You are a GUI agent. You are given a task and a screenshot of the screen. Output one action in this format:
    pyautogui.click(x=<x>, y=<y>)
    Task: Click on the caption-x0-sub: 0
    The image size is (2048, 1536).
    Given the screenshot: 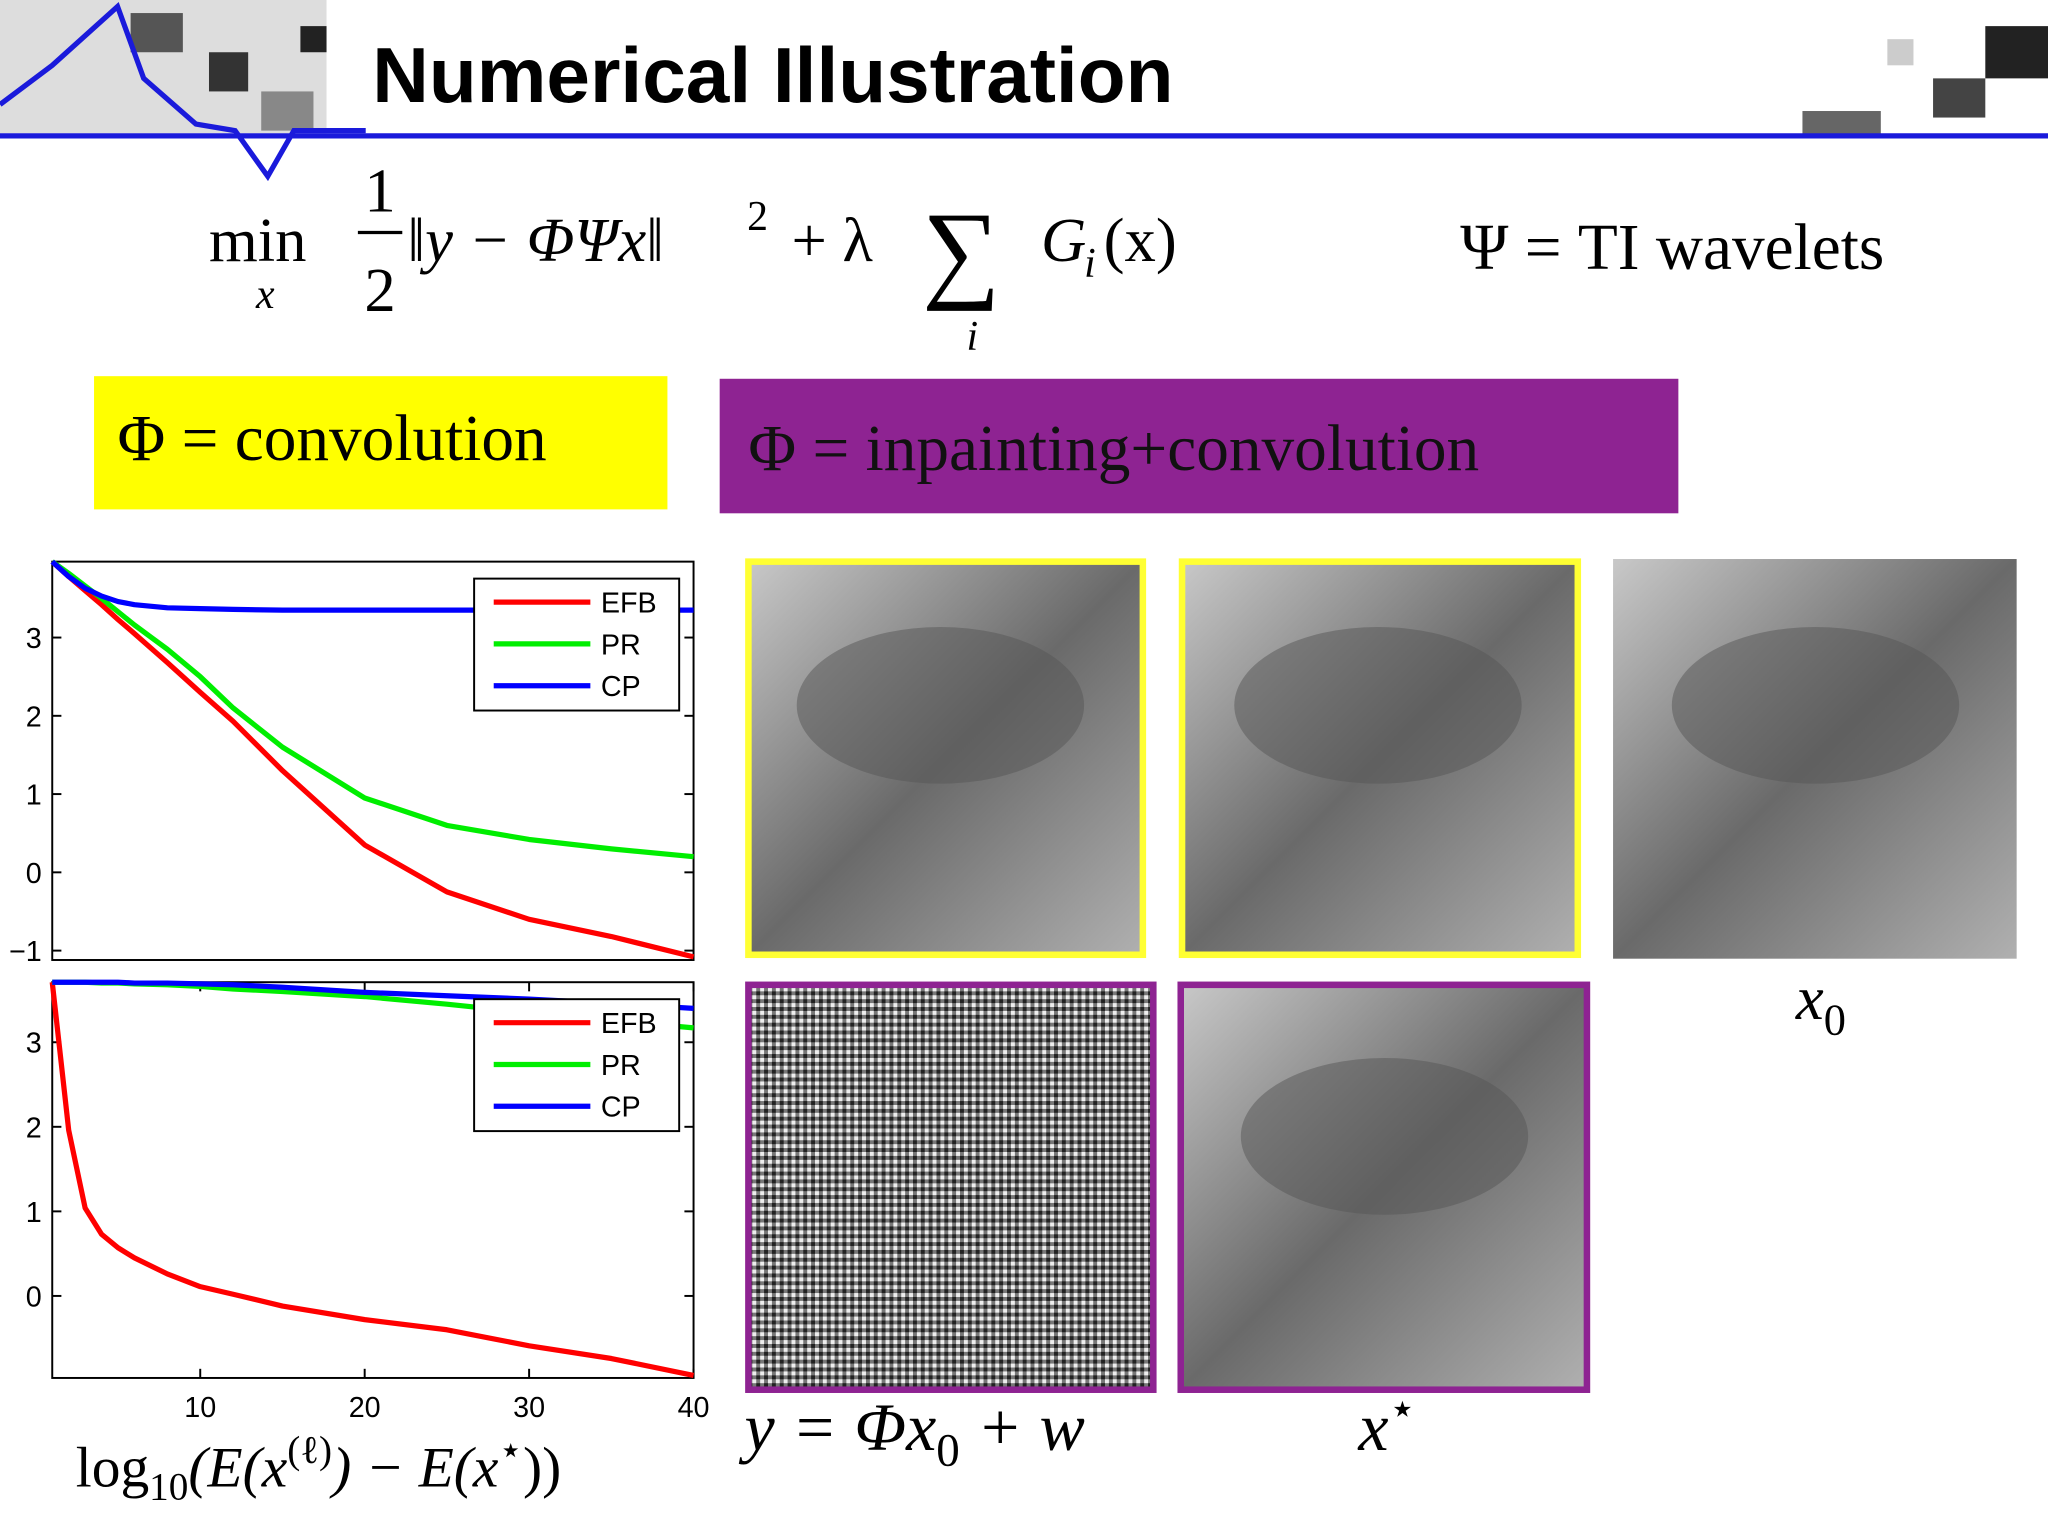 What is the action you would take?
    pyautogui.click(x=1835, y=1019)
    